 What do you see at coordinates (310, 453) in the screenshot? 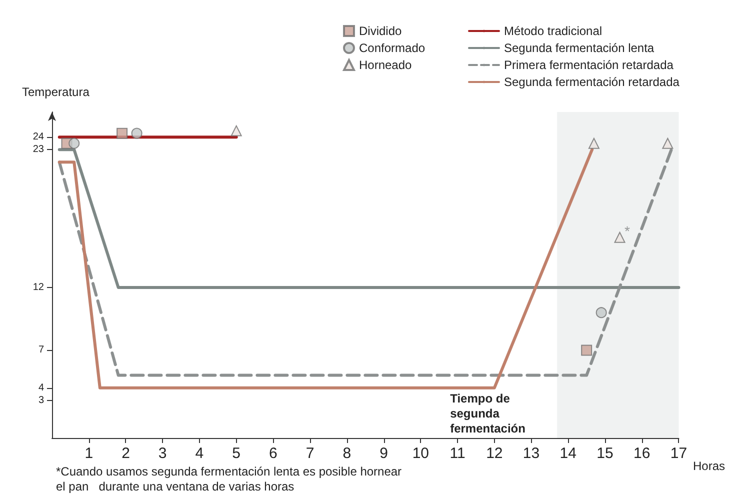
I see `x-tick-label: 7` at bounding box center [310, 453].